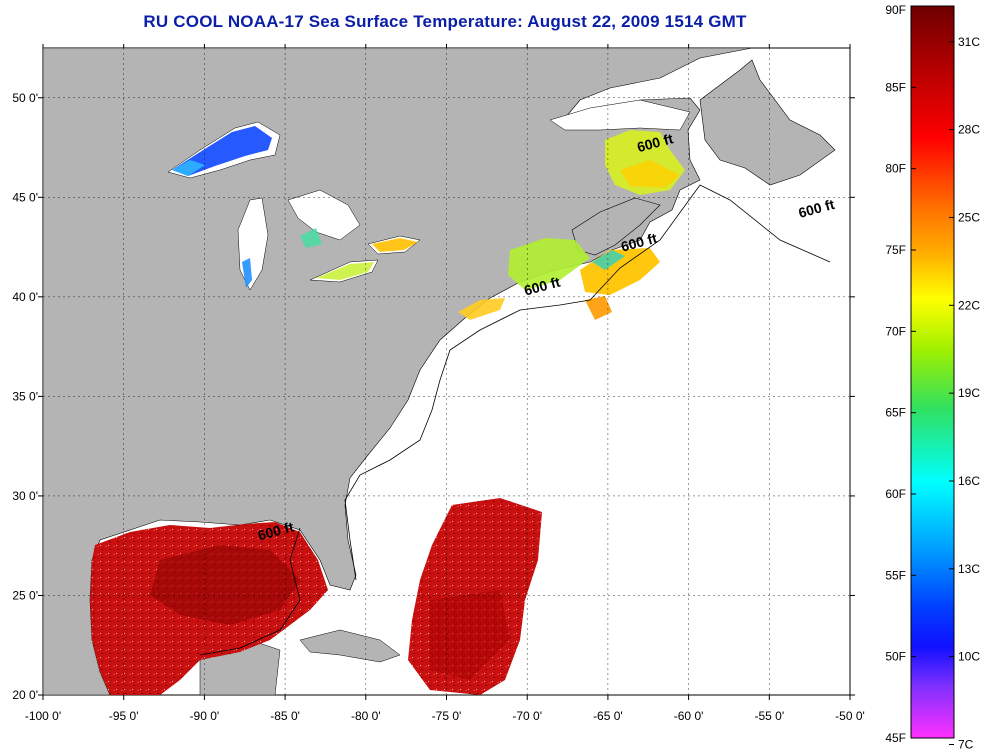 The image size is (984, 754). Describe the element at coordinates (969, 393) in the screenshot. I see `colorbar-label-c: 19C` at that location.